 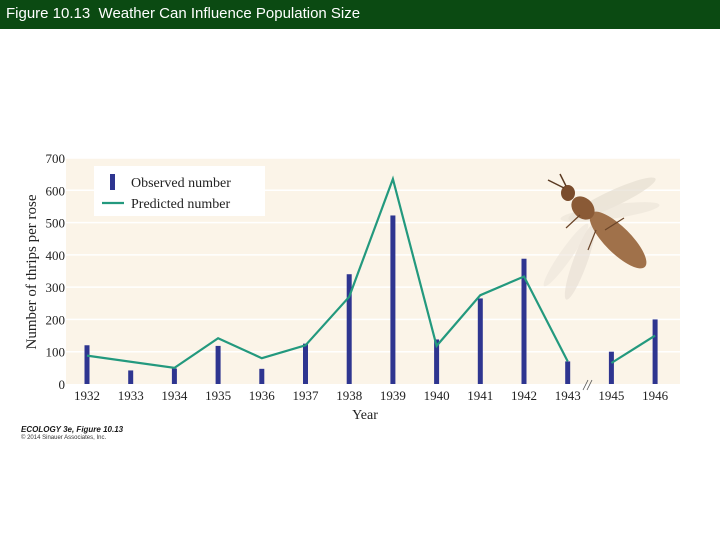 I want to click on x-tick-label: 1943, so click(x=568, y=395).